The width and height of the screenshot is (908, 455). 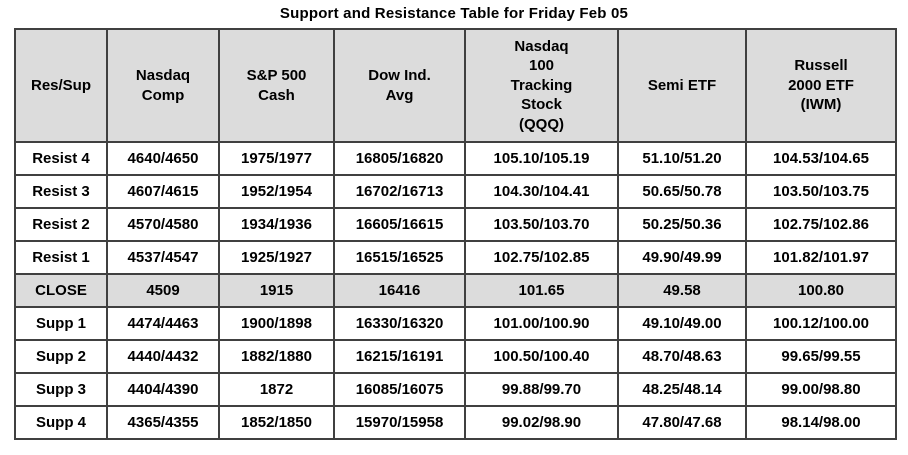 What do you see at coordinates (541, 290) in the screenshot?
I see `cell: 101.65` at bounding box center [541, 290].